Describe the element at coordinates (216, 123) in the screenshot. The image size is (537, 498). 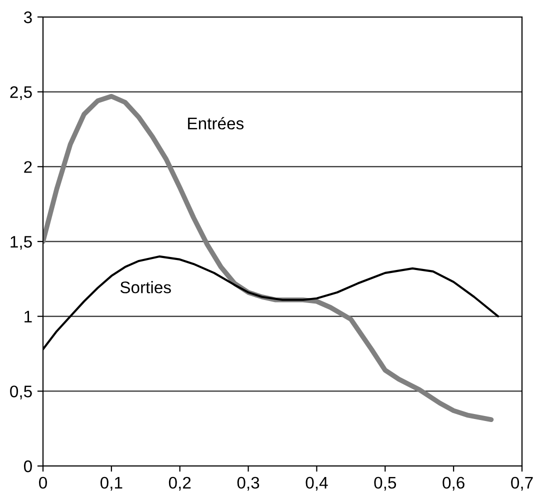
I see `text: Entrées` at that location.